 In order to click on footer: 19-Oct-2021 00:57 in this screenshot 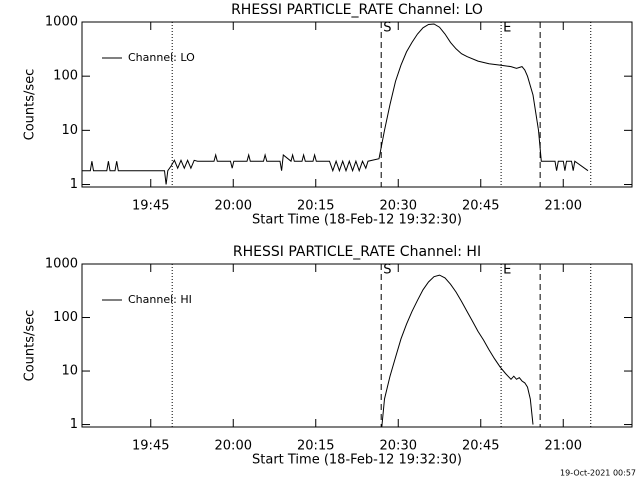, I will do `click(598, 473)`.